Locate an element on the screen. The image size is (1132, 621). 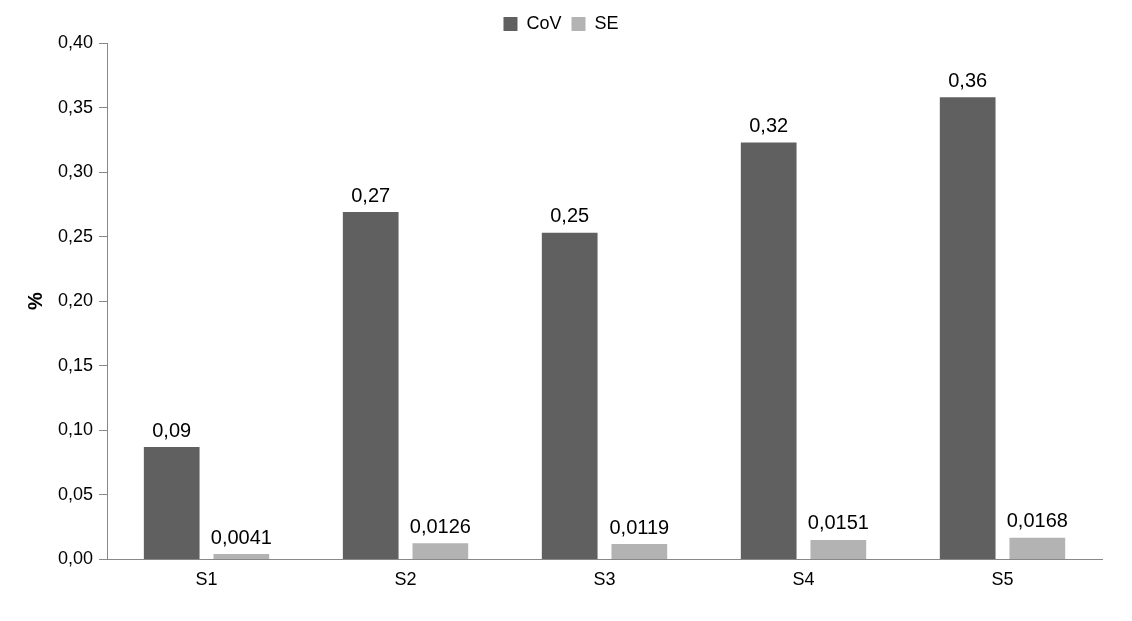
data-label: 0,0126 is located at coordinates (440, 525).